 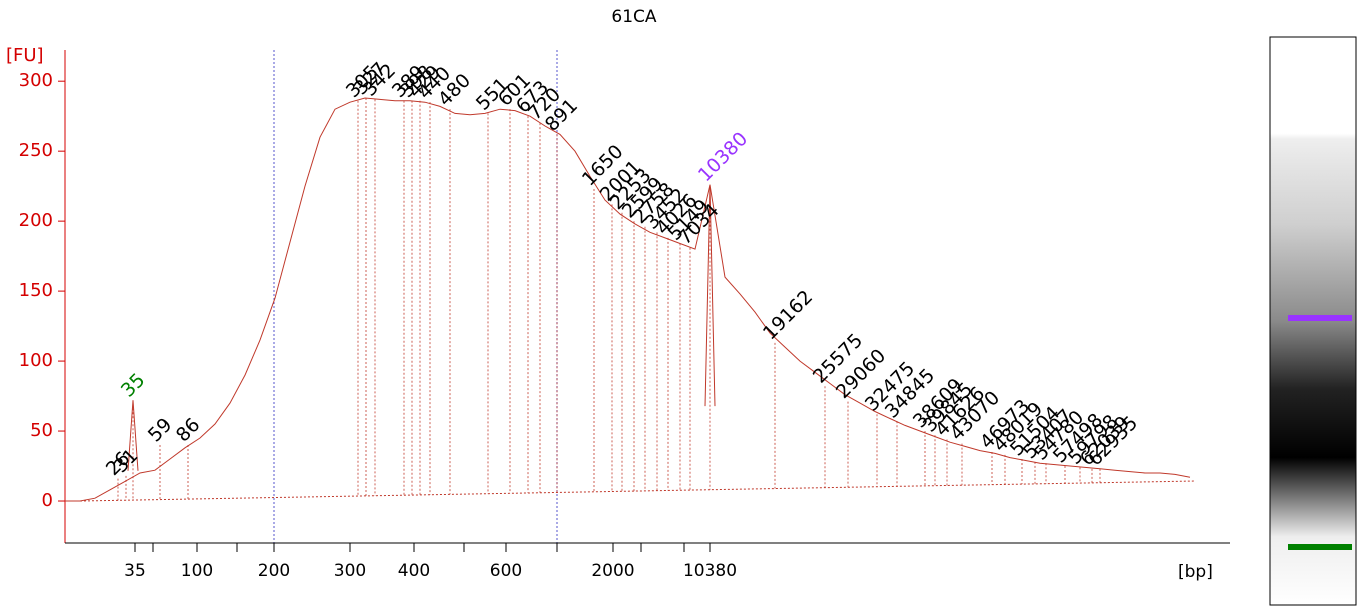 What do you see at coordinates (418, 547) in the screenshot?
I see `x-minor-ticks` at bounding box center [418, 547].